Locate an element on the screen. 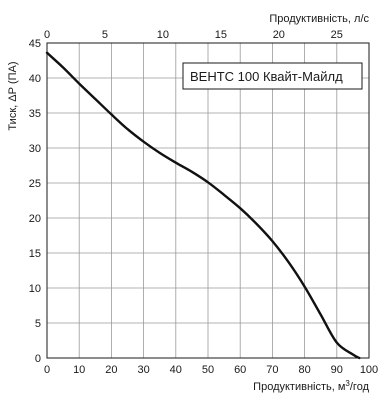 The width and height of the screenshot is (381, 395). y-tick-label: 10 is located at coordinates (35, 289).